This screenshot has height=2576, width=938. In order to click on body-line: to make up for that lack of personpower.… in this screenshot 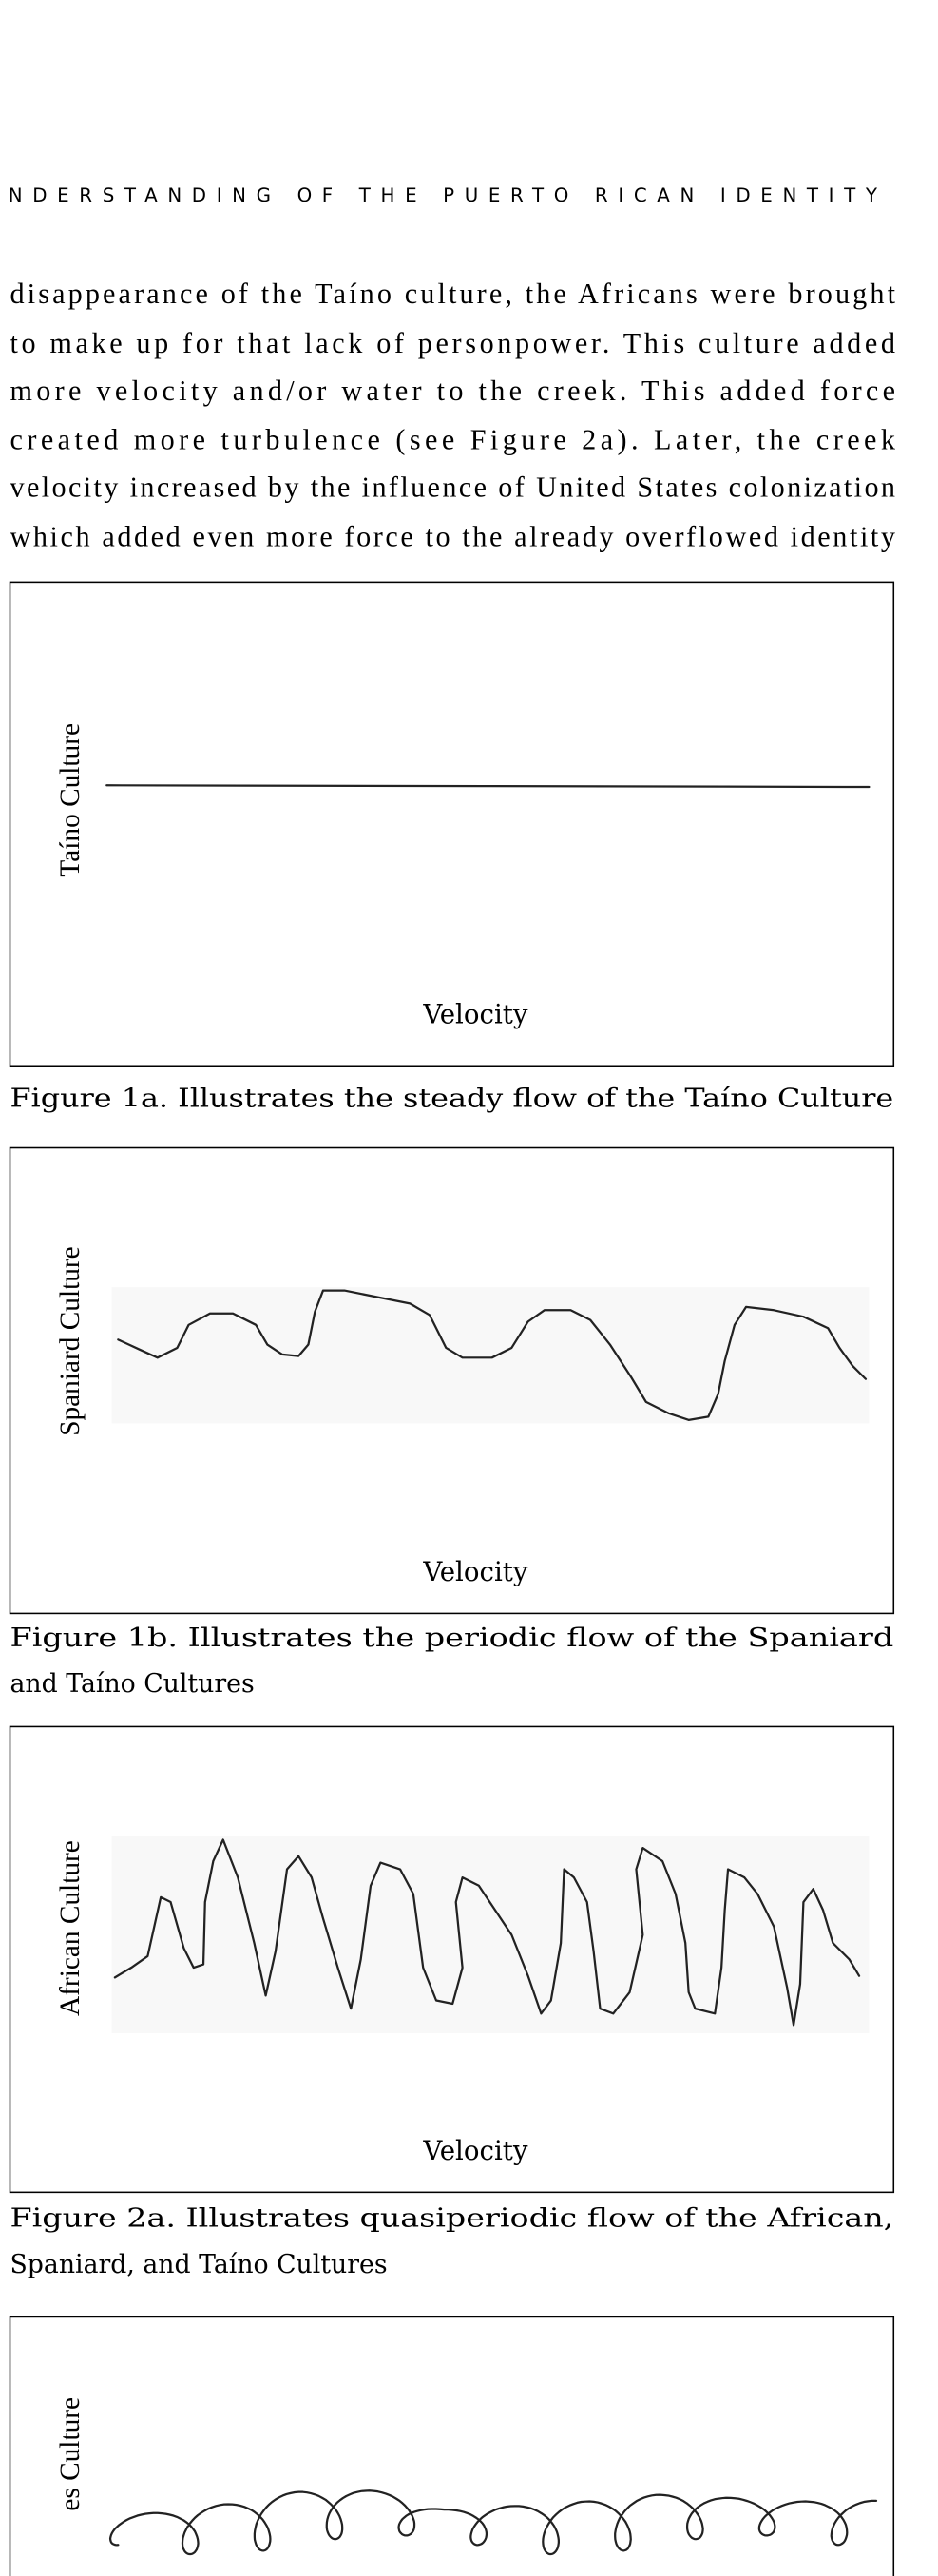, I will do `click(453, 343)`.